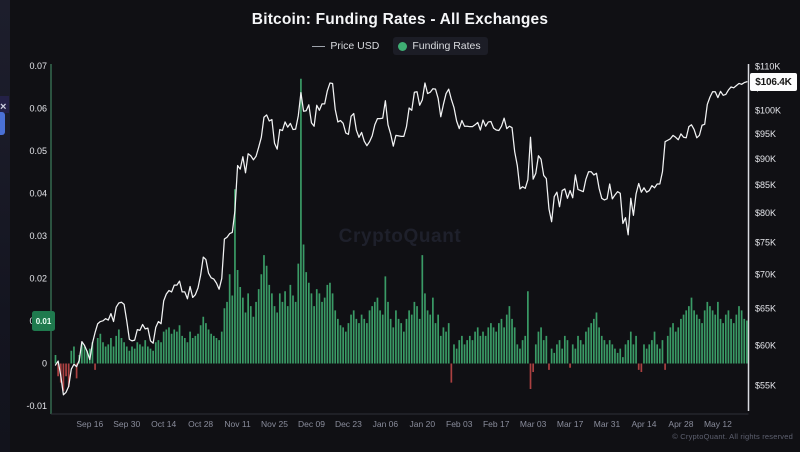 This screenshot has height=452, width=800. What do you see at coordinates (38, 279) in the screenshot?
I see `left-axis-tick-label: 0.02` at bounding box center [38, 279].